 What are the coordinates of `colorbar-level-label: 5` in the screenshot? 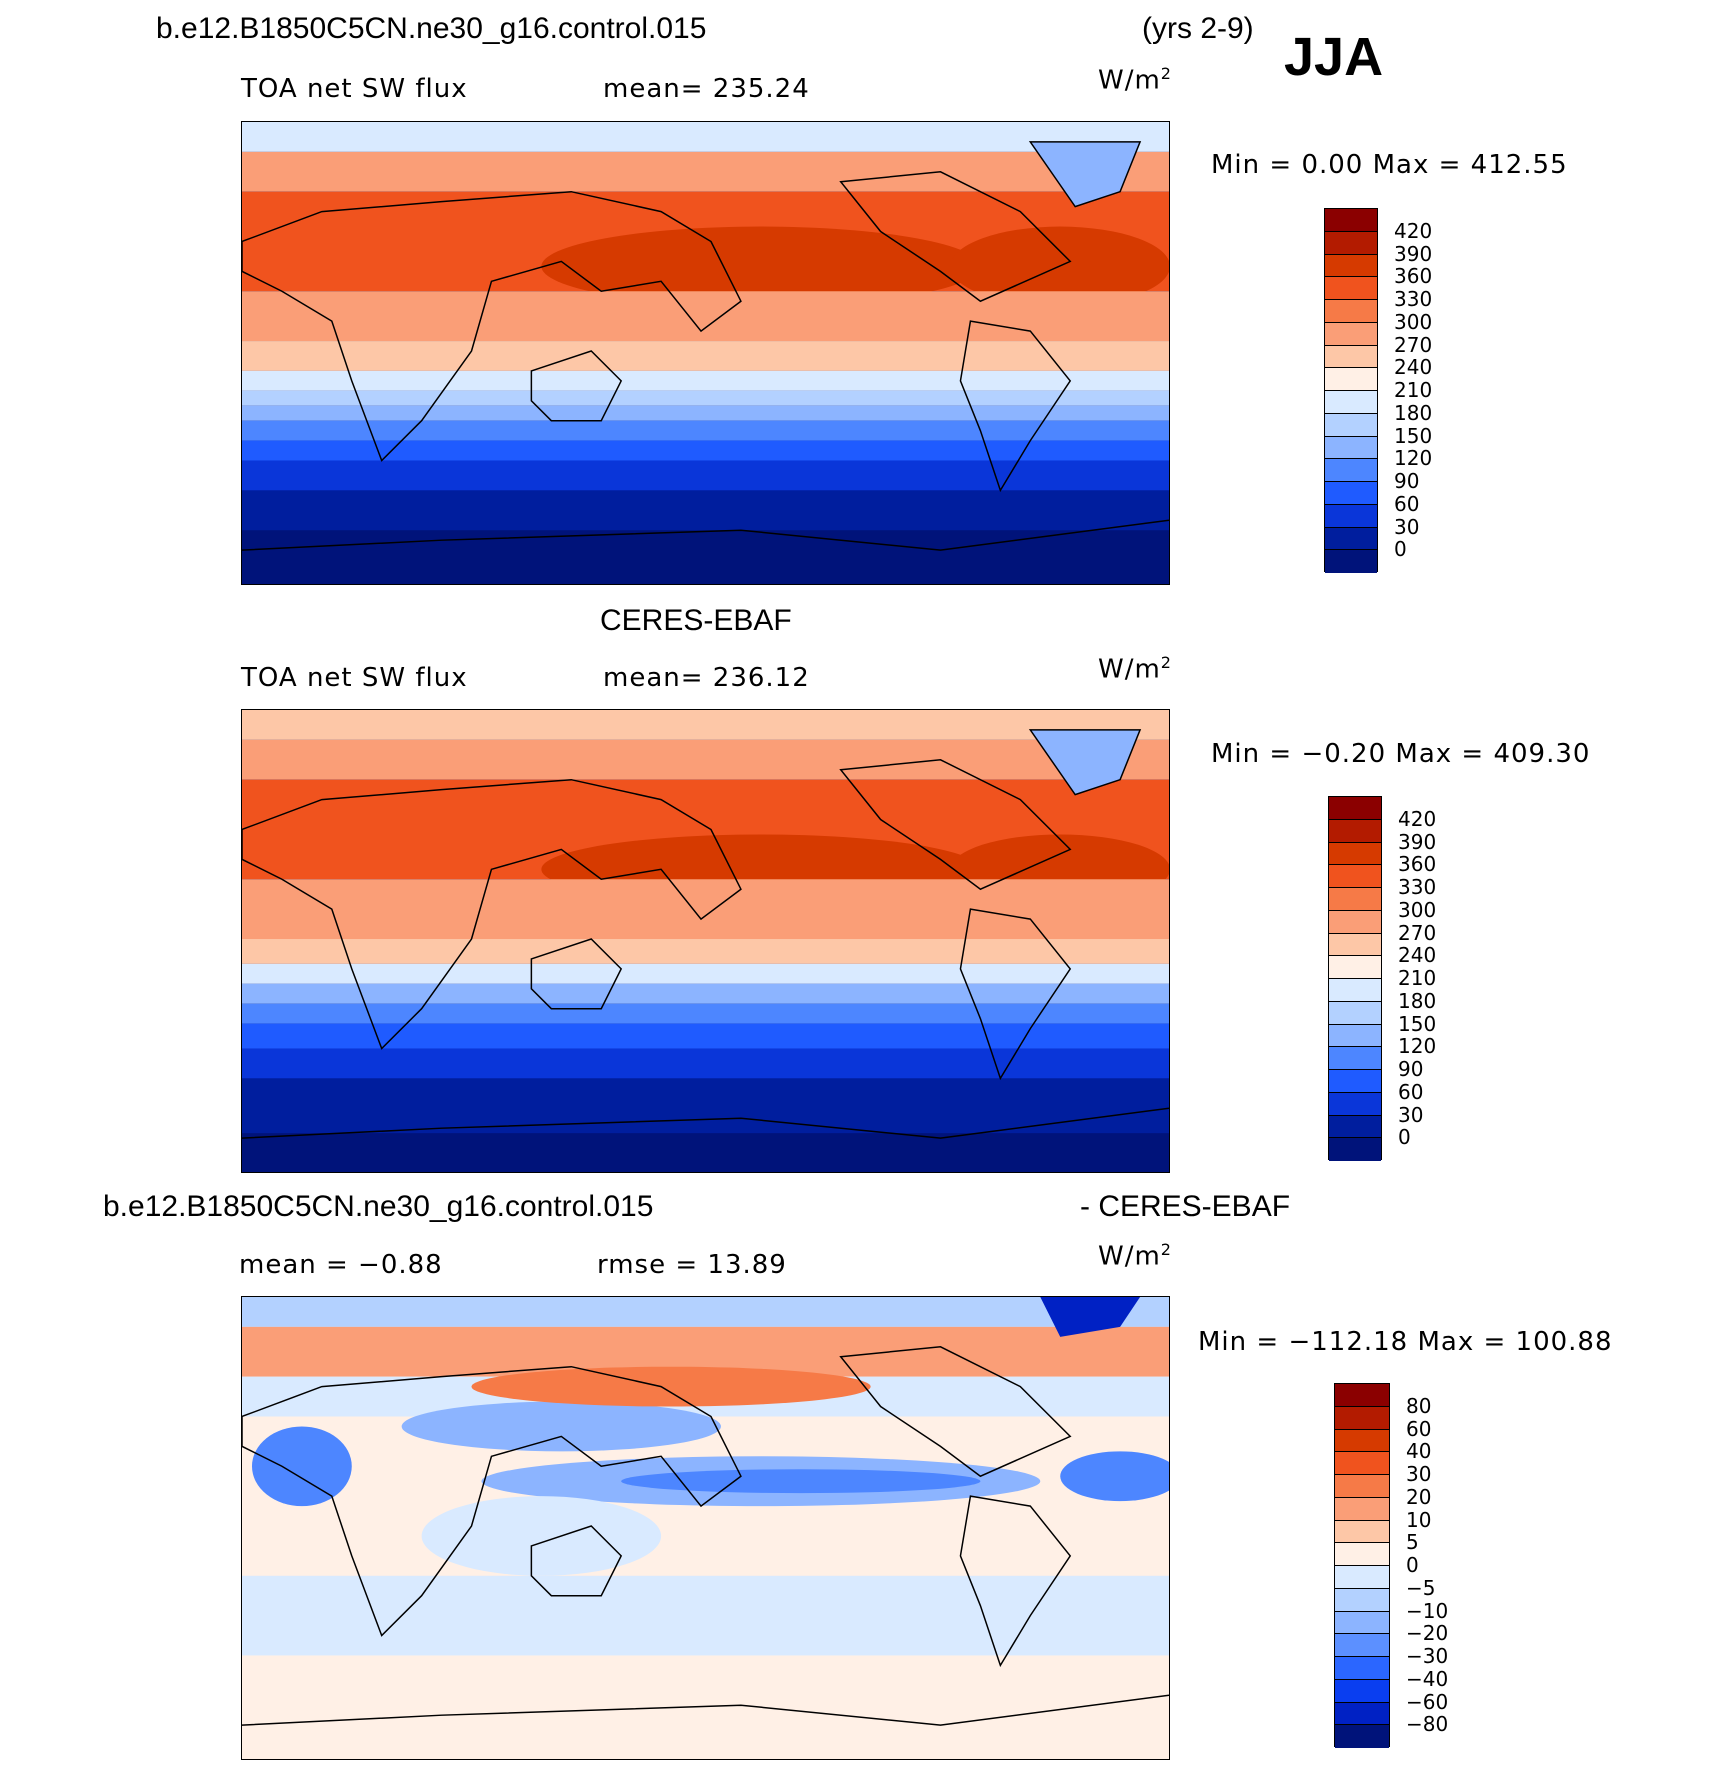 It's located at (1412, 1542).